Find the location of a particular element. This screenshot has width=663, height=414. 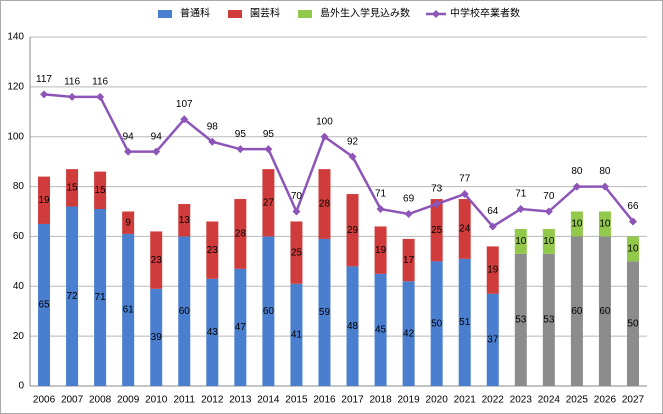

data-label: 70 is located at coordinates (549, 196).